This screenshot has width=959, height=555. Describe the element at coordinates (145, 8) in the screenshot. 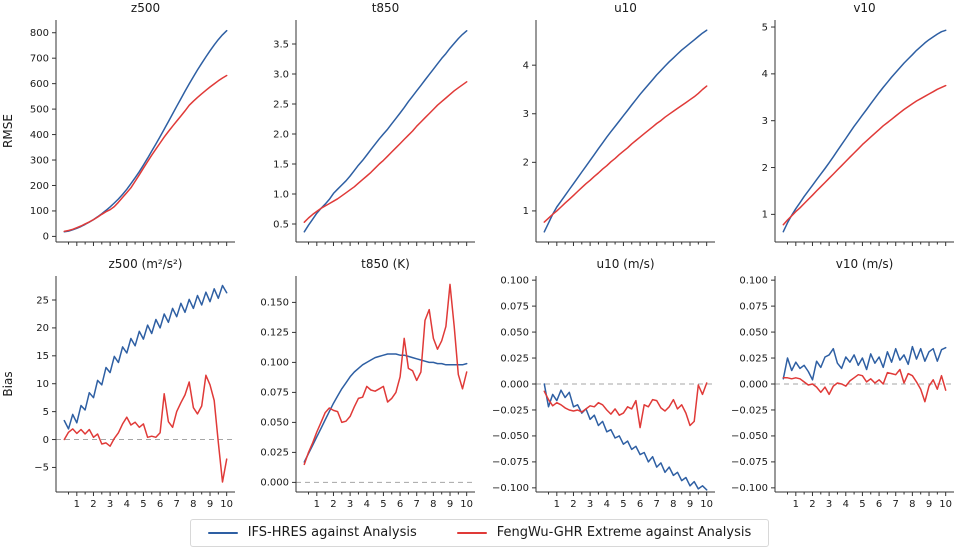

I see `svg-text: z500` at that location.